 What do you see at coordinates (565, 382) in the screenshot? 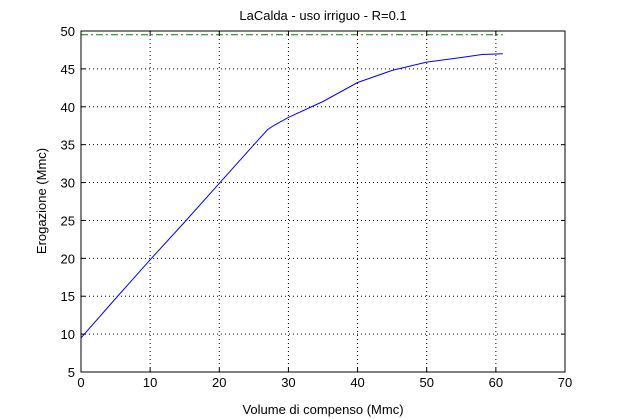
I see `x-tick-label: 70` at bounding box center [565, 382].